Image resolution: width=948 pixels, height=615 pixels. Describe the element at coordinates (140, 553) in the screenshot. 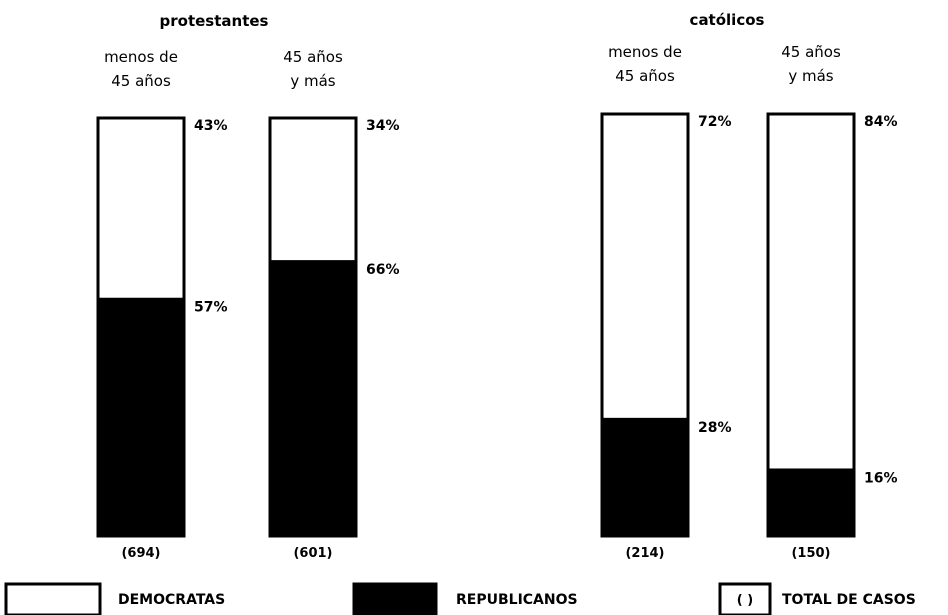

I see `total-cases-label: (694)` at that location.